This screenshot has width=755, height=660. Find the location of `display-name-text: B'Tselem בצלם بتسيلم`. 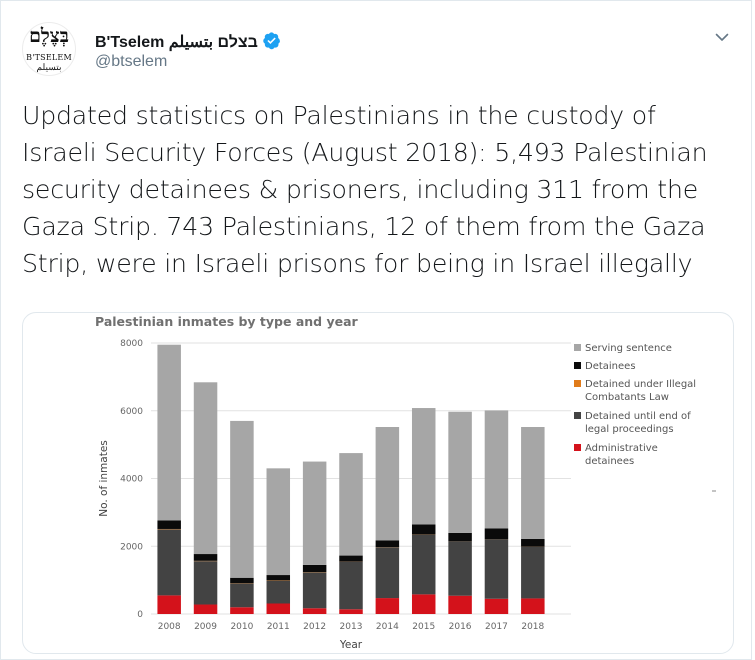

display-name-text: B'Tselem בצלם بتسيلم is located at coordinates (176, 42).